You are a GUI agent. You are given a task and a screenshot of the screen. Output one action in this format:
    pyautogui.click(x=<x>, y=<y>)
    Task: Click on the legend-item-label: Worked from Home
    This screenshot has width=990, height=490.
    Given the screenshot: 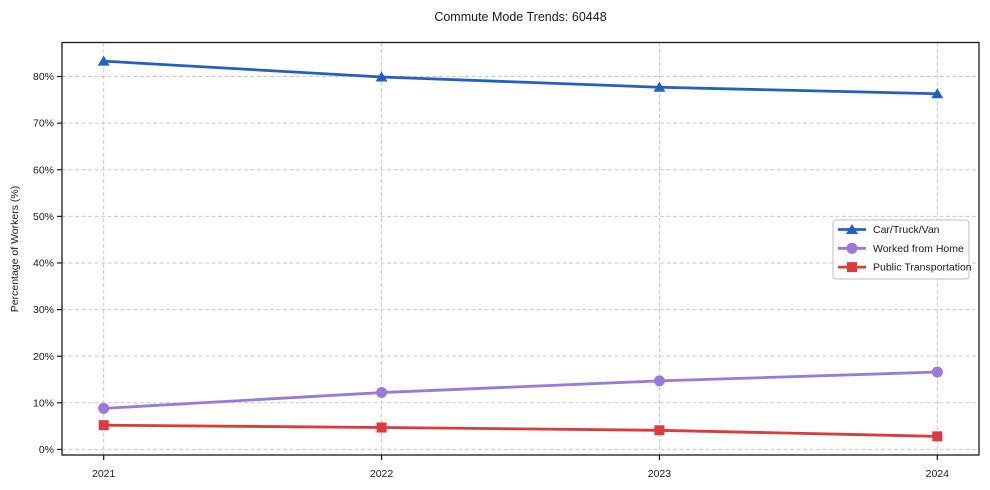 What is the action you would take?
    pyautogui.click(x=918, y=249)
    